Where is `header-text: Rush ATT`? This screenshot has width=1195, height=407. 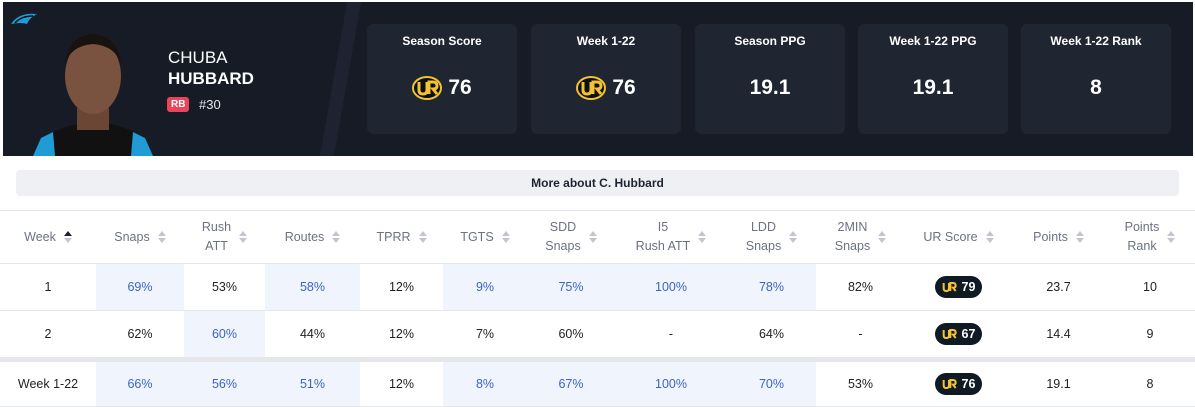 header-text: Rush ATT is located at coordinates (216, 236).